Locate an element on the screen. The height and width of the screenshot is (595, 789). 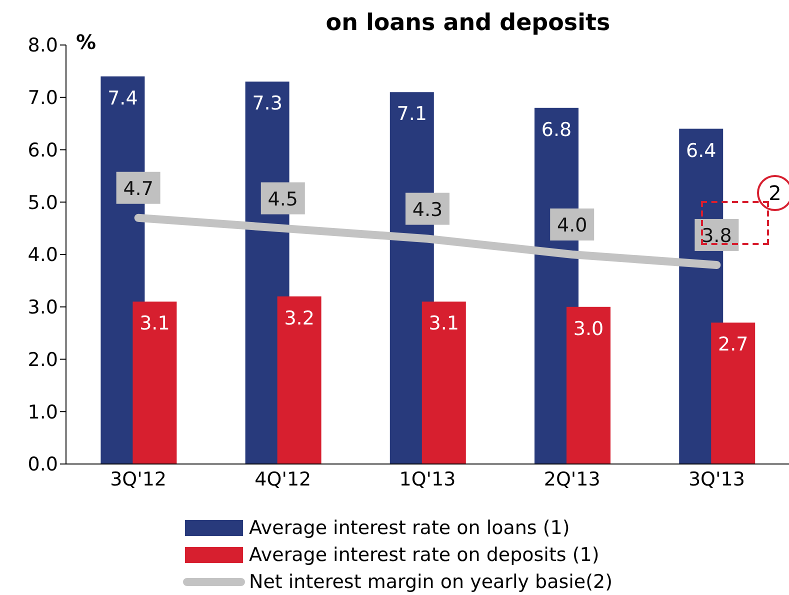
data-label: 4.5 is located at coordinates (283, 199).